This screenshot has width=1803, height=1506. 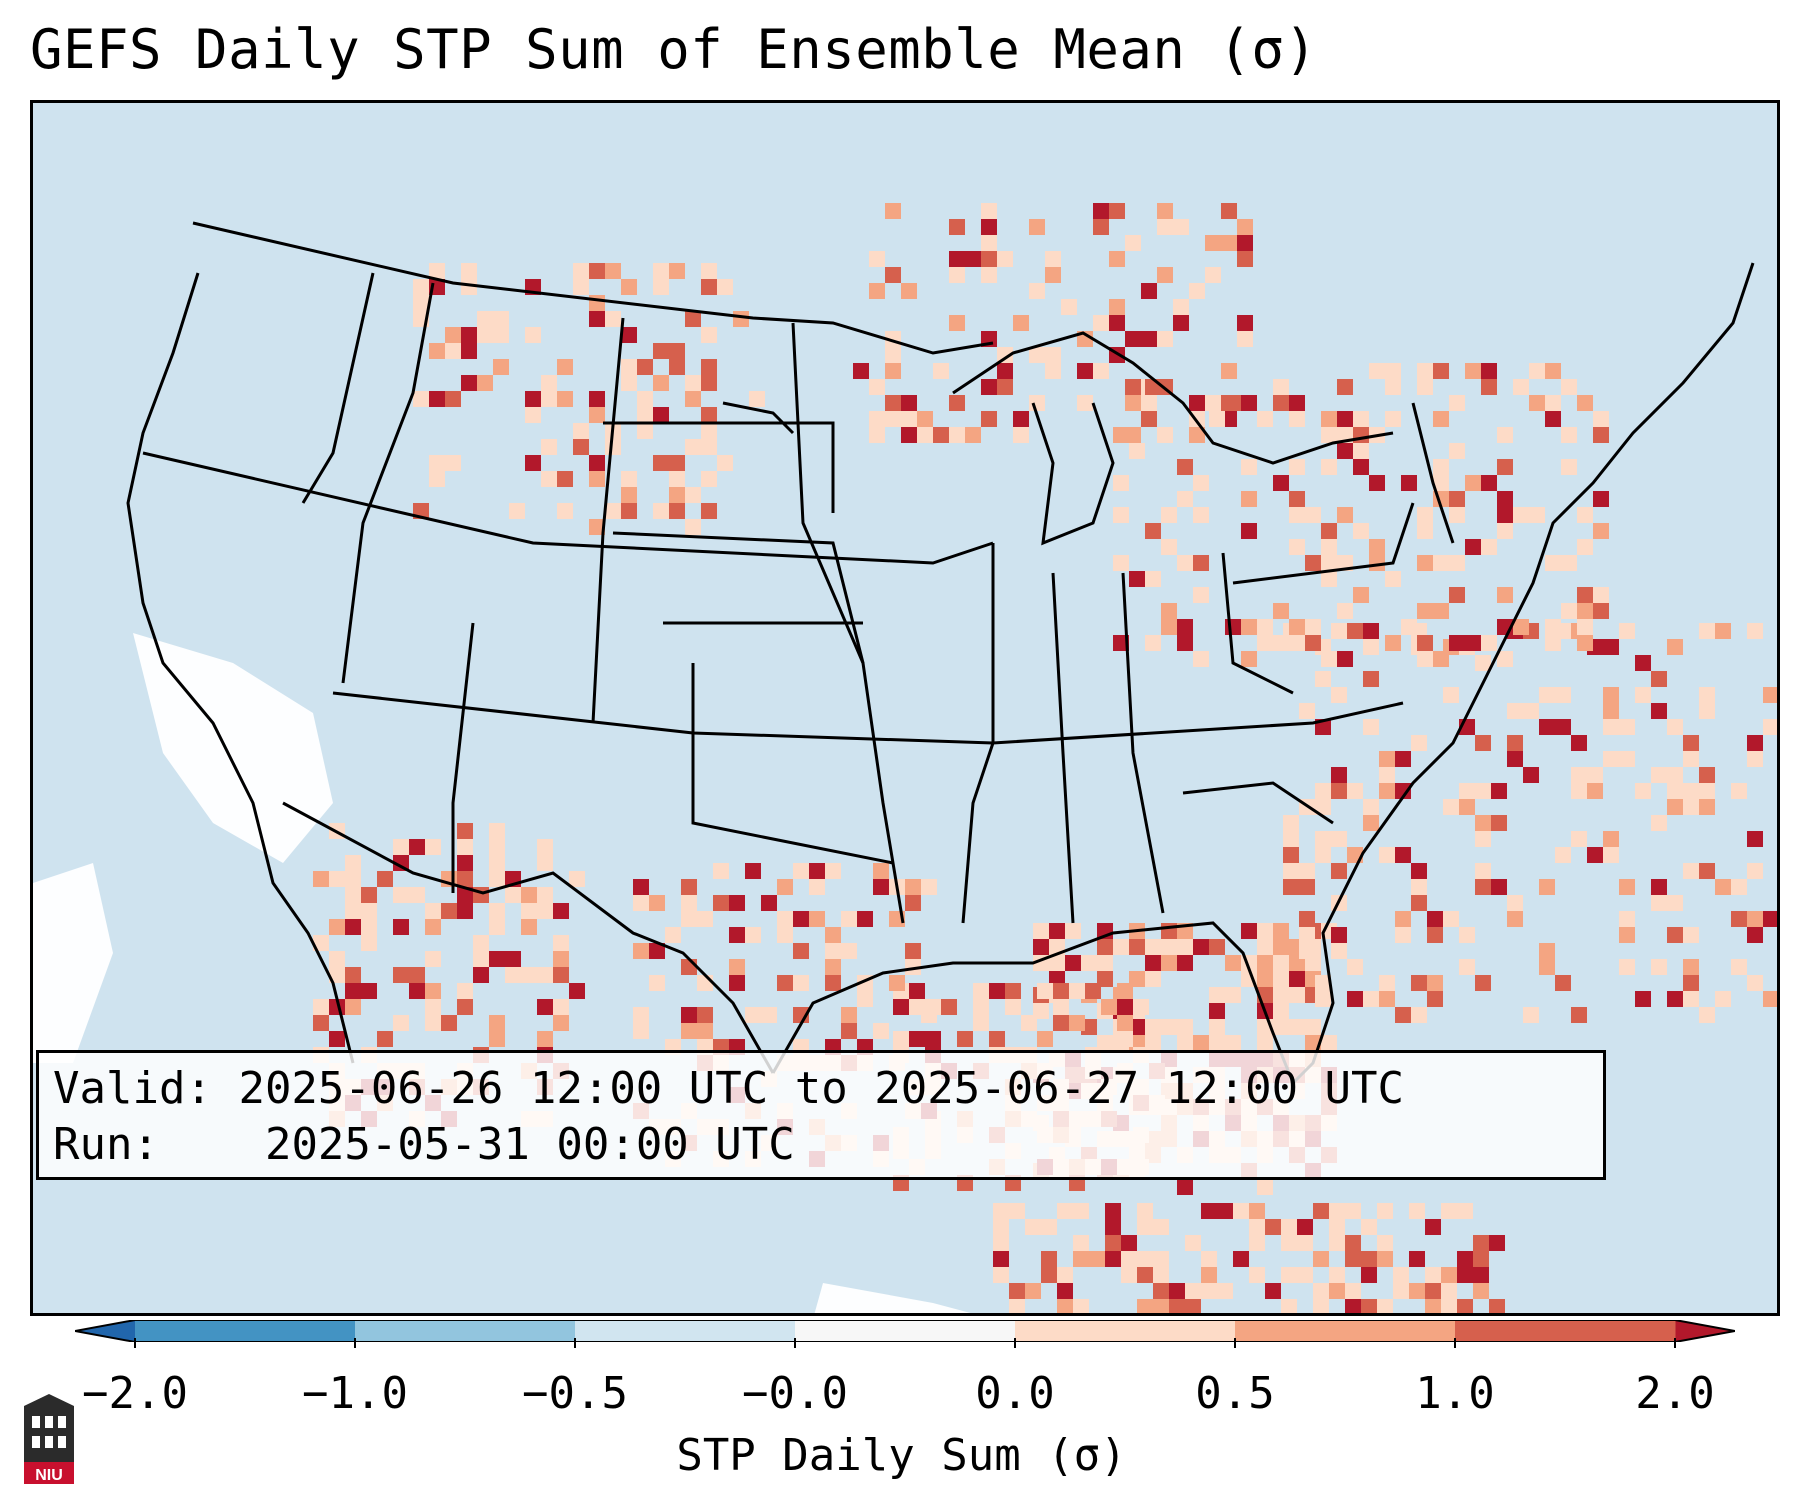 I want to click on state-line, so click(x=1258, y=803).